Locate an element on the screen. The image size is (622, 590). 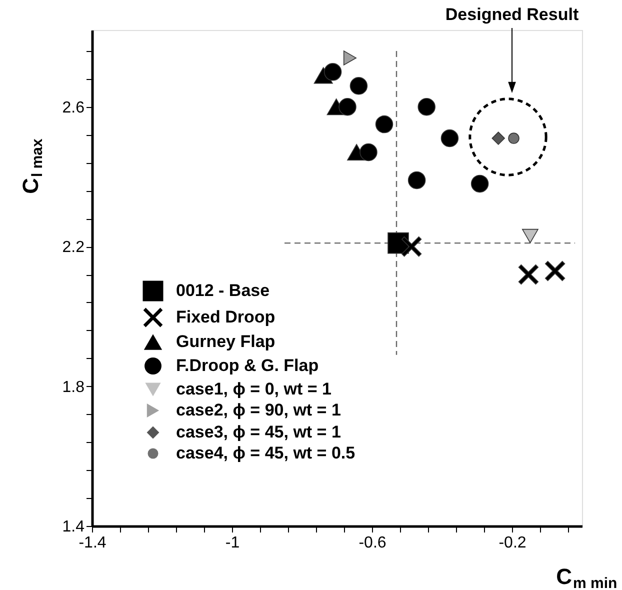
y-tick-label: 2.2 is located at coordinates (73, 247).